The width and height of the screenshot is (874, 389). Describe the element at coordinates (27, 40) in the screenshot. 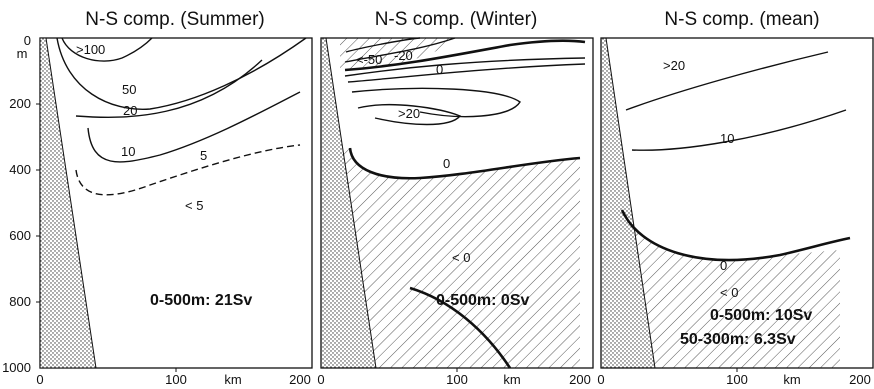

I see `depth-tick-label: 0` at that location.